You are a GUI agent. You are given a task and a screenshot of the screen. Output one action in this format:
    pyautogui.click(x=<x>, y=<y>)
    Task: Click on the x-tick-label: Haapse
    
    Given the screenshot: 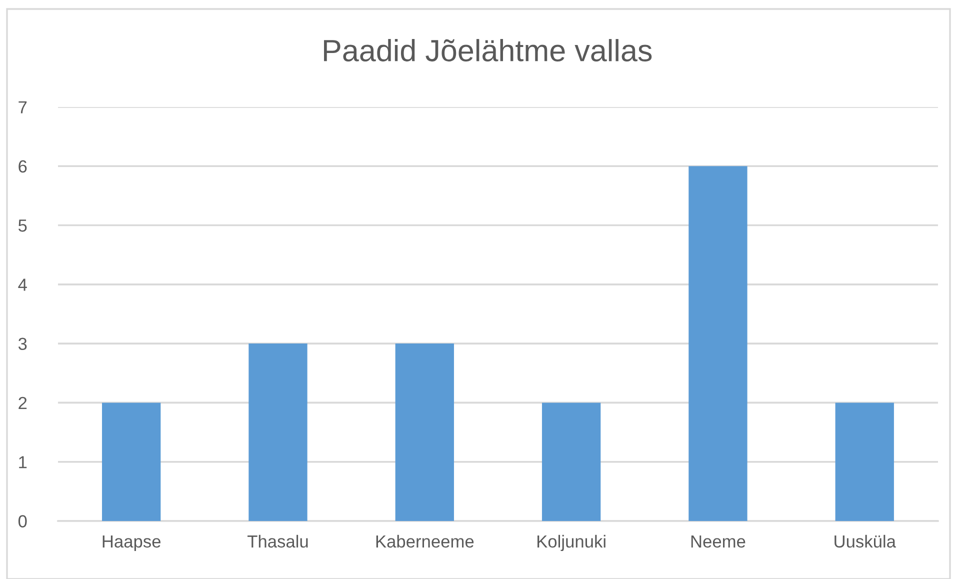 What is the action you would take?
    pyautogui.click(x=131, y=544)
    